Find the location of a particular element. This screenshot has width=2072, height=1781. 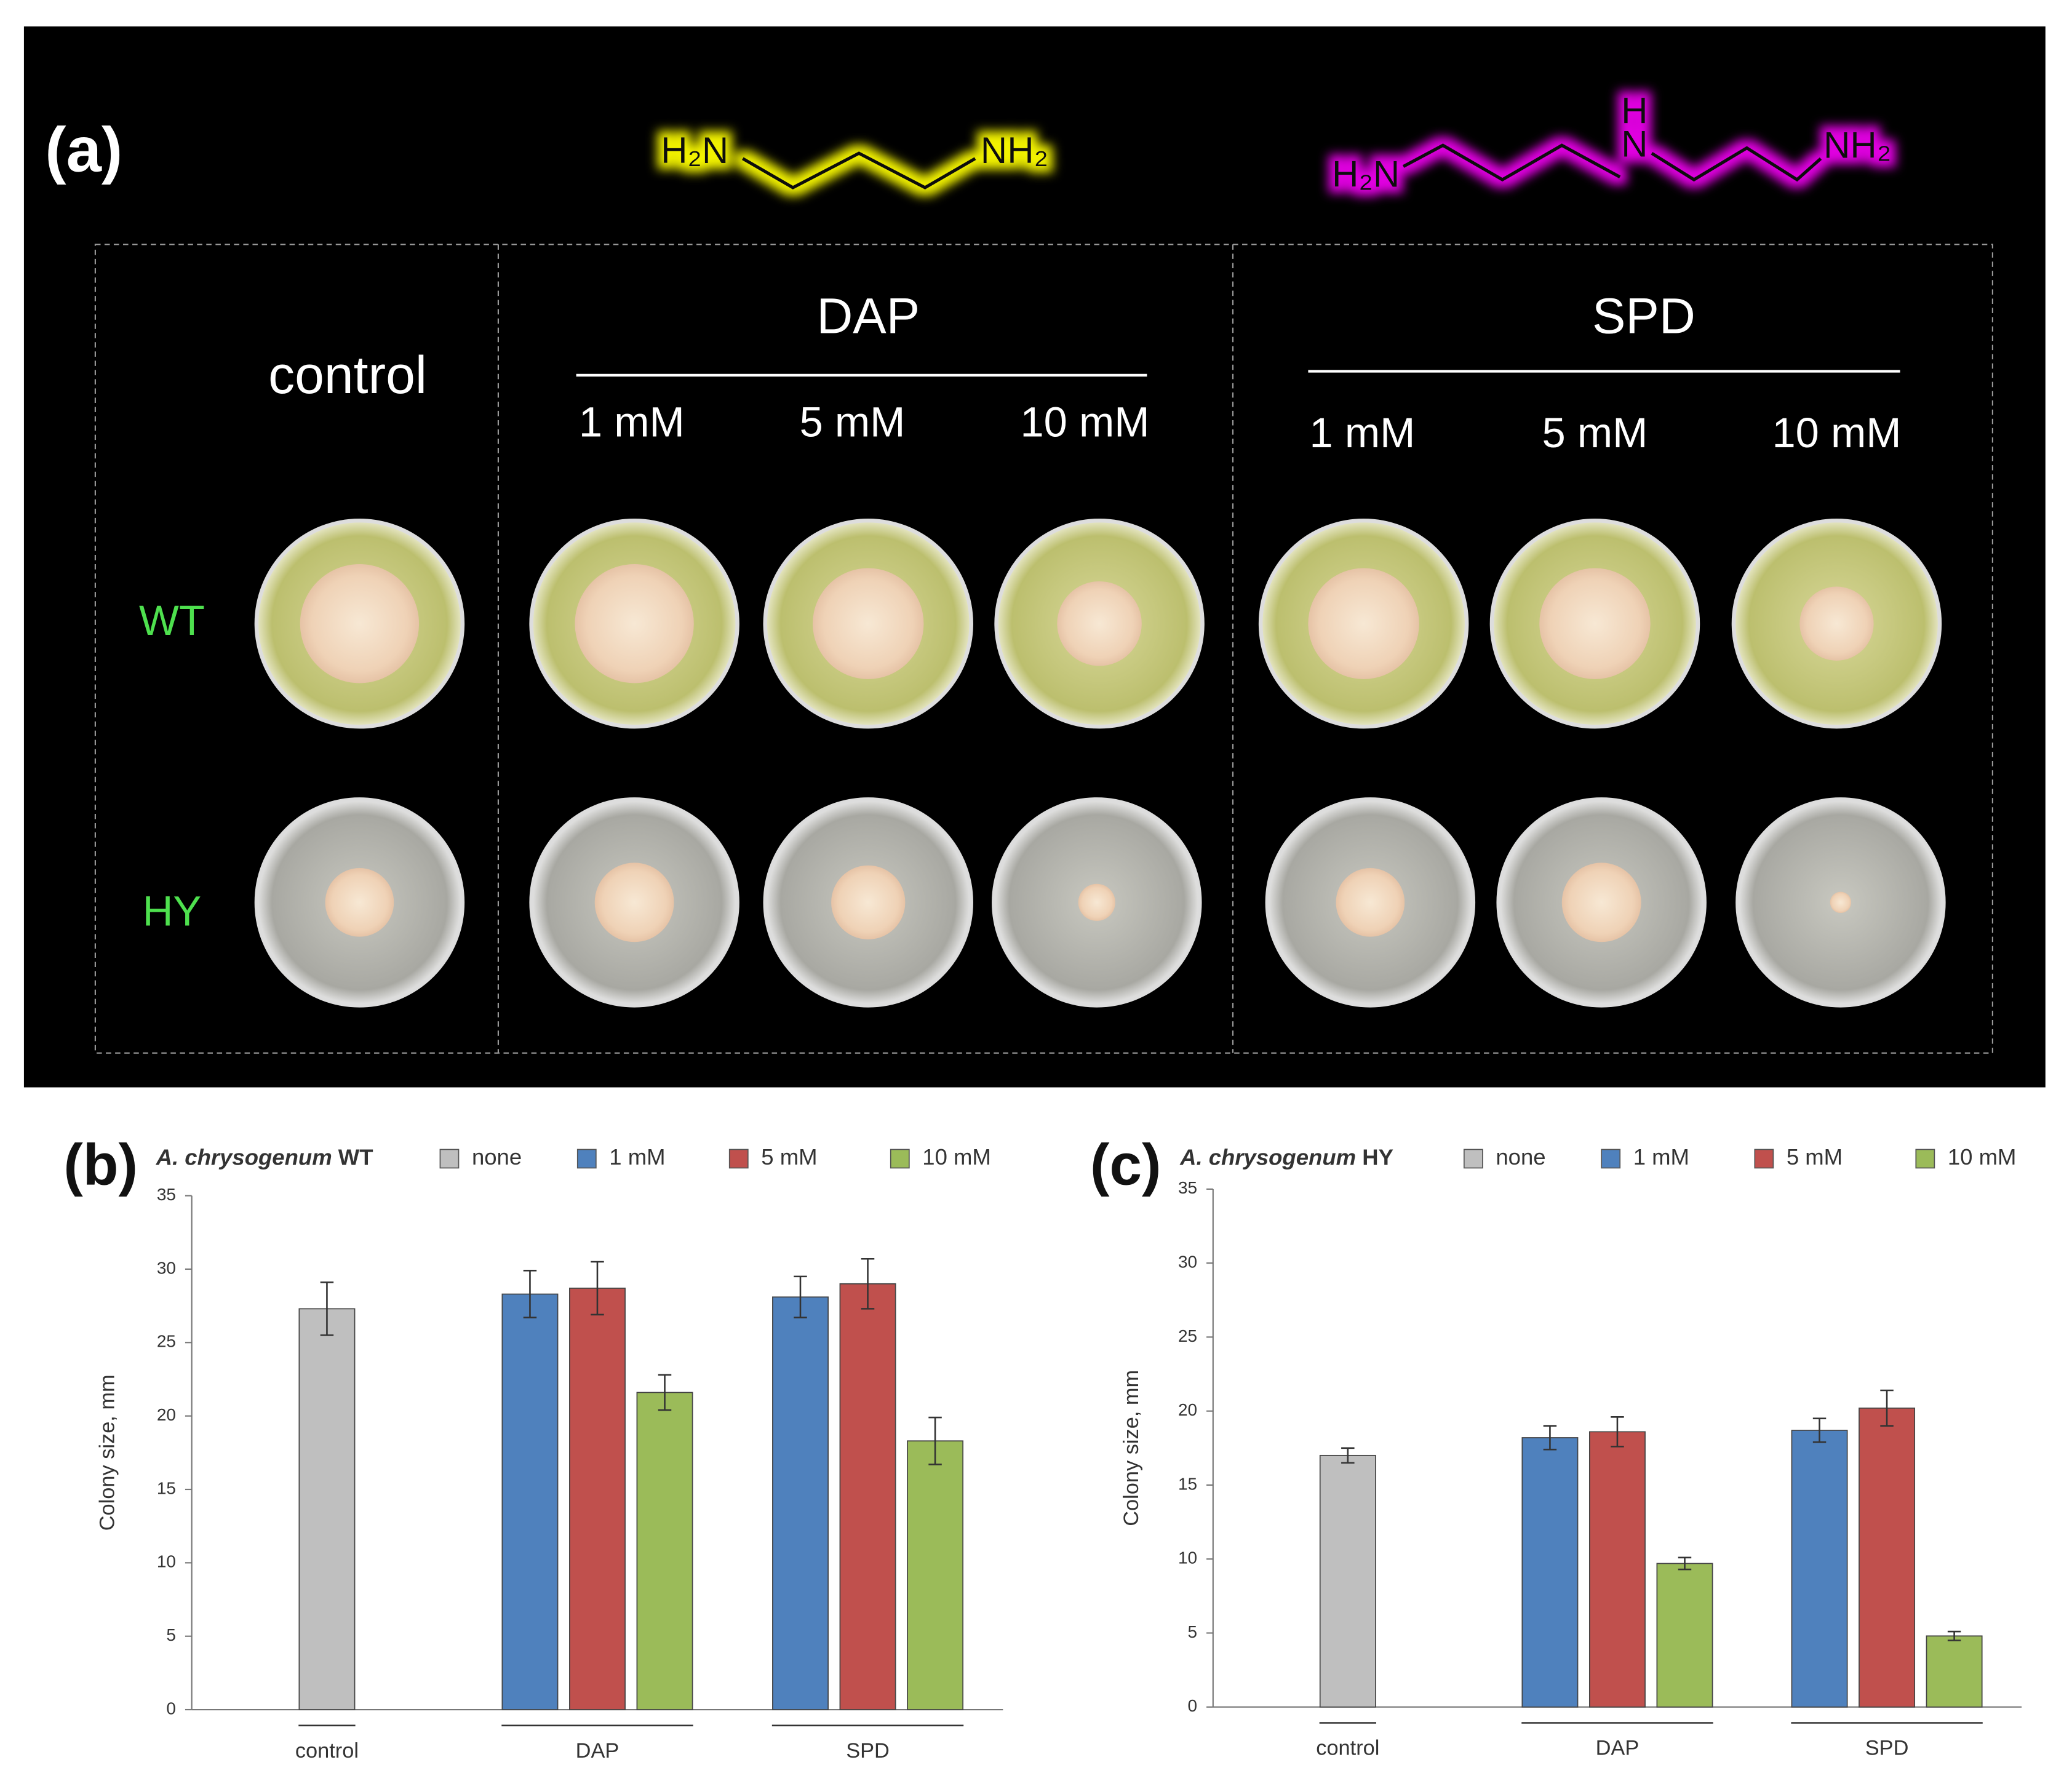

formula-text: H is located at coordinates (1635, 111).